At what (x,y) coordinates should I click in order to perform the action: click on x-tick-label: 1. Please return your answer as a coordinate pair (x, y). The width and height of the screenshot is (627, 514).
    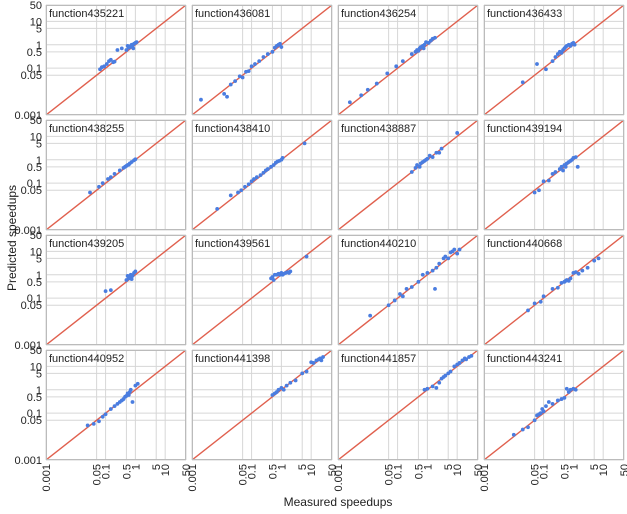
    Looking at the image, I should click on (282, 467).